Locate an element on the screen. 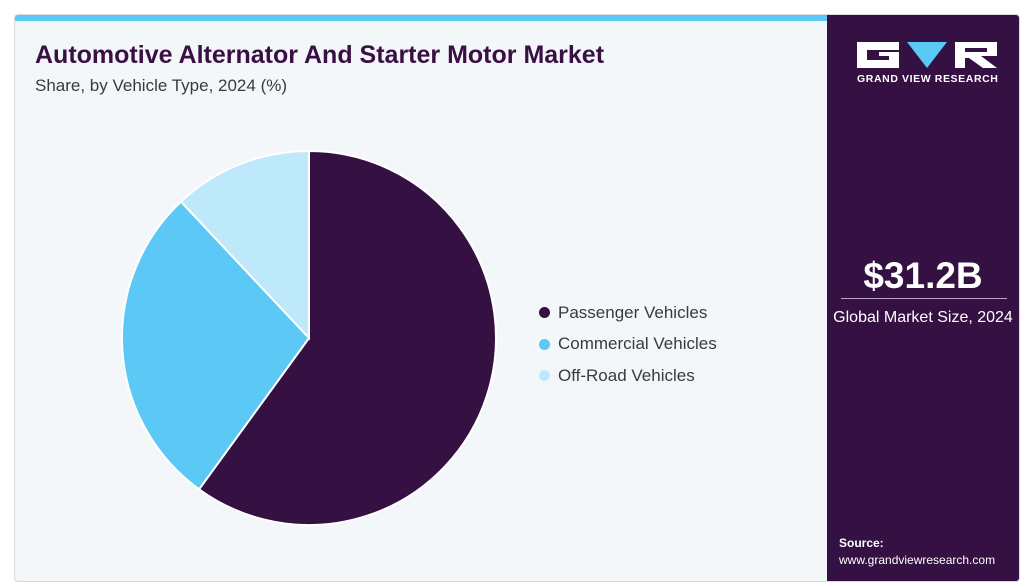  legend-item: Commercial Vehicles is located at coordinates (628, 345).